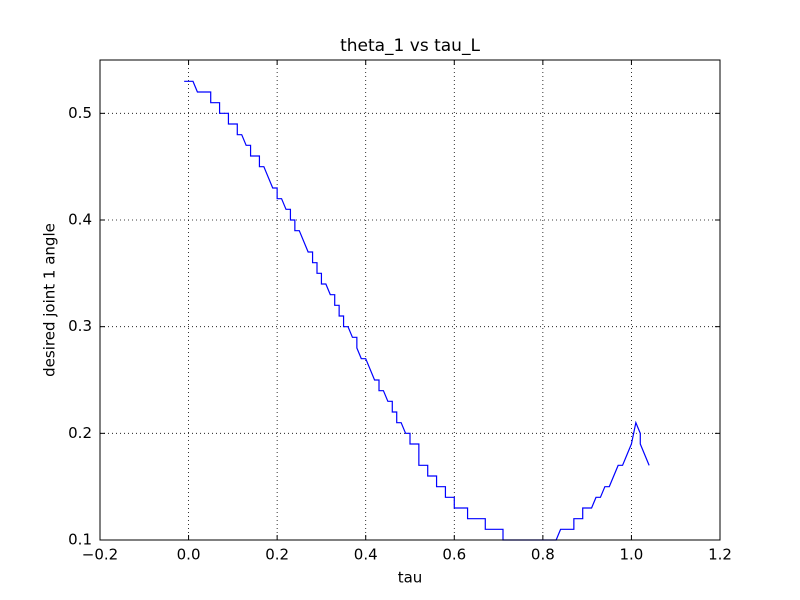 The width and height of the screenshot is (800, 600). What do you see at coordinates (410, 46) in the screenshot?
I see `chart-title: theta_1 vs tau_L` at bounding box center [410, 46].